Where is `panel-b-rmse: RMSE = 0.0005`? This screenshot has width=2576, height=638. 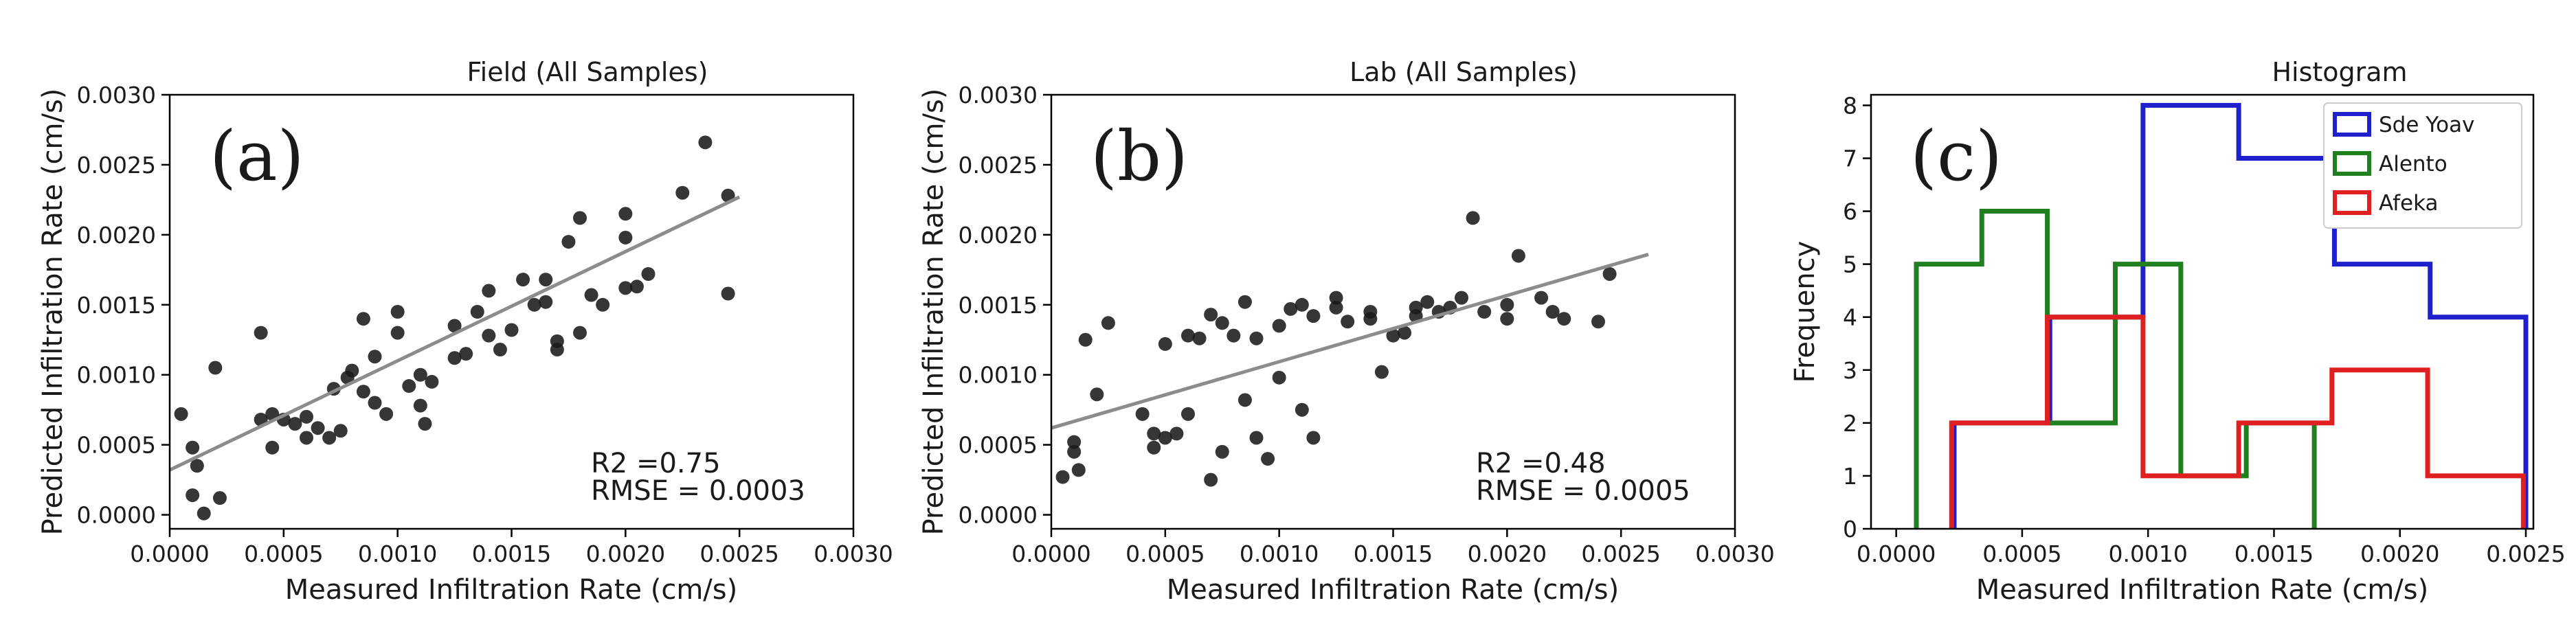
panel-b-rmse: RMSE = 0.0005 is located at coordinates (1583, 491).